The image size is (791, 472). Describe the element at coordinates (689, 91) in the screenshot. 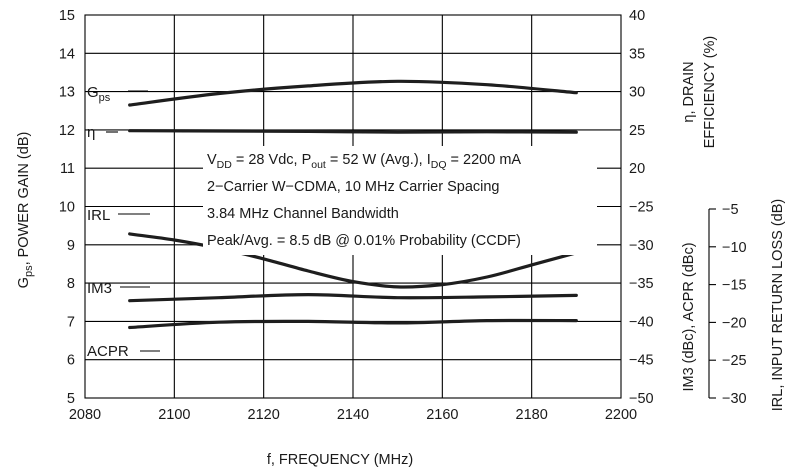

I see `right-axis-1-title-line1: η, DRAIN` at that location.